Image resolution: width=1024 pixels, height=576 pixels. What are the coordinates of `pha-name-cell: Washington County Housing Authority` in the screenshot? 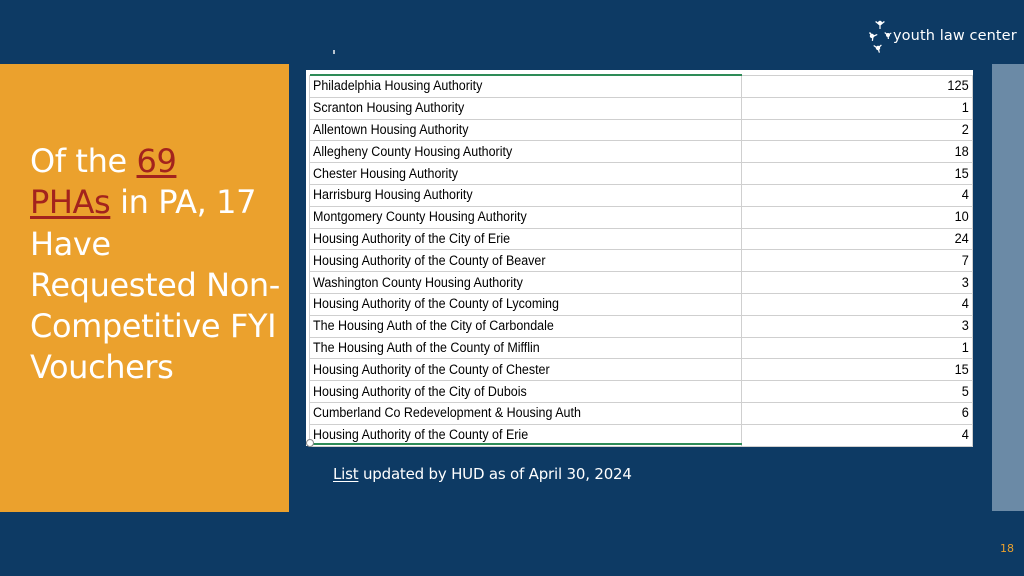 It's located at (525, 282).